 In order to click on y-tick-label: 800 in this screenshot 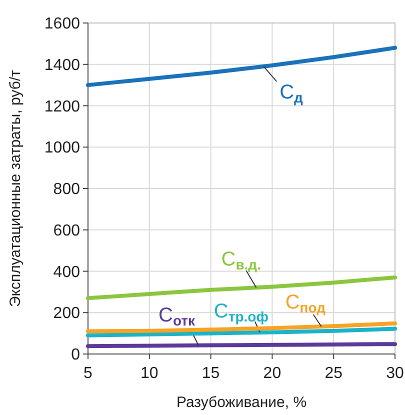, I will do `click(66, 189)`.